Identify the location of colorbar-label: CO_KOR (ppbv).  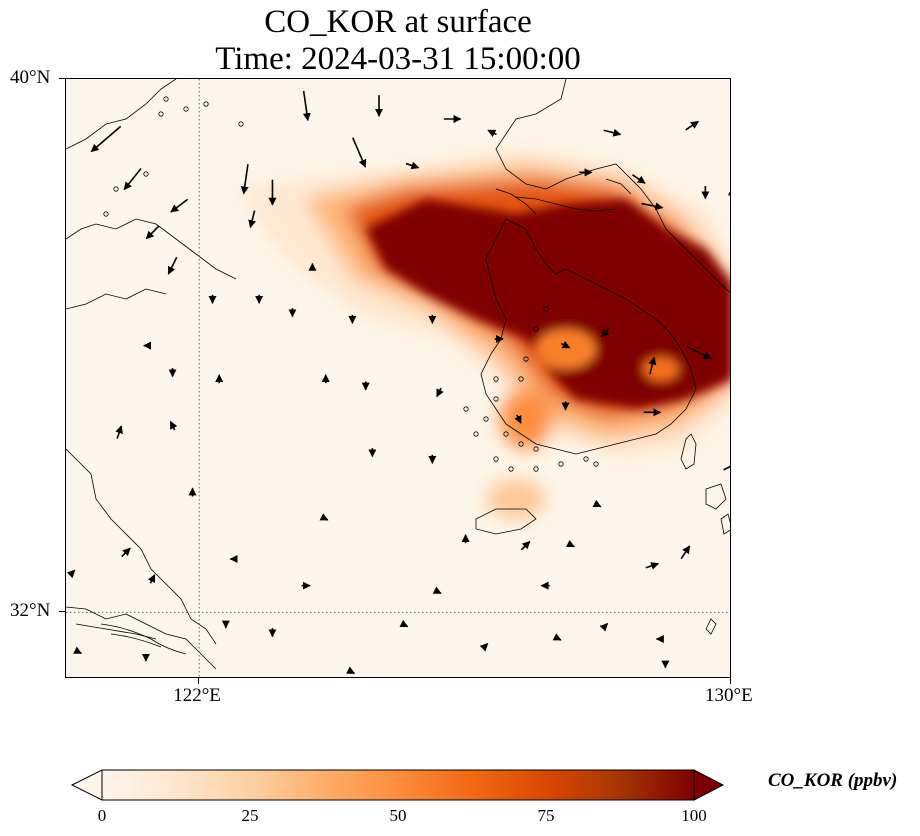
(833, 780).